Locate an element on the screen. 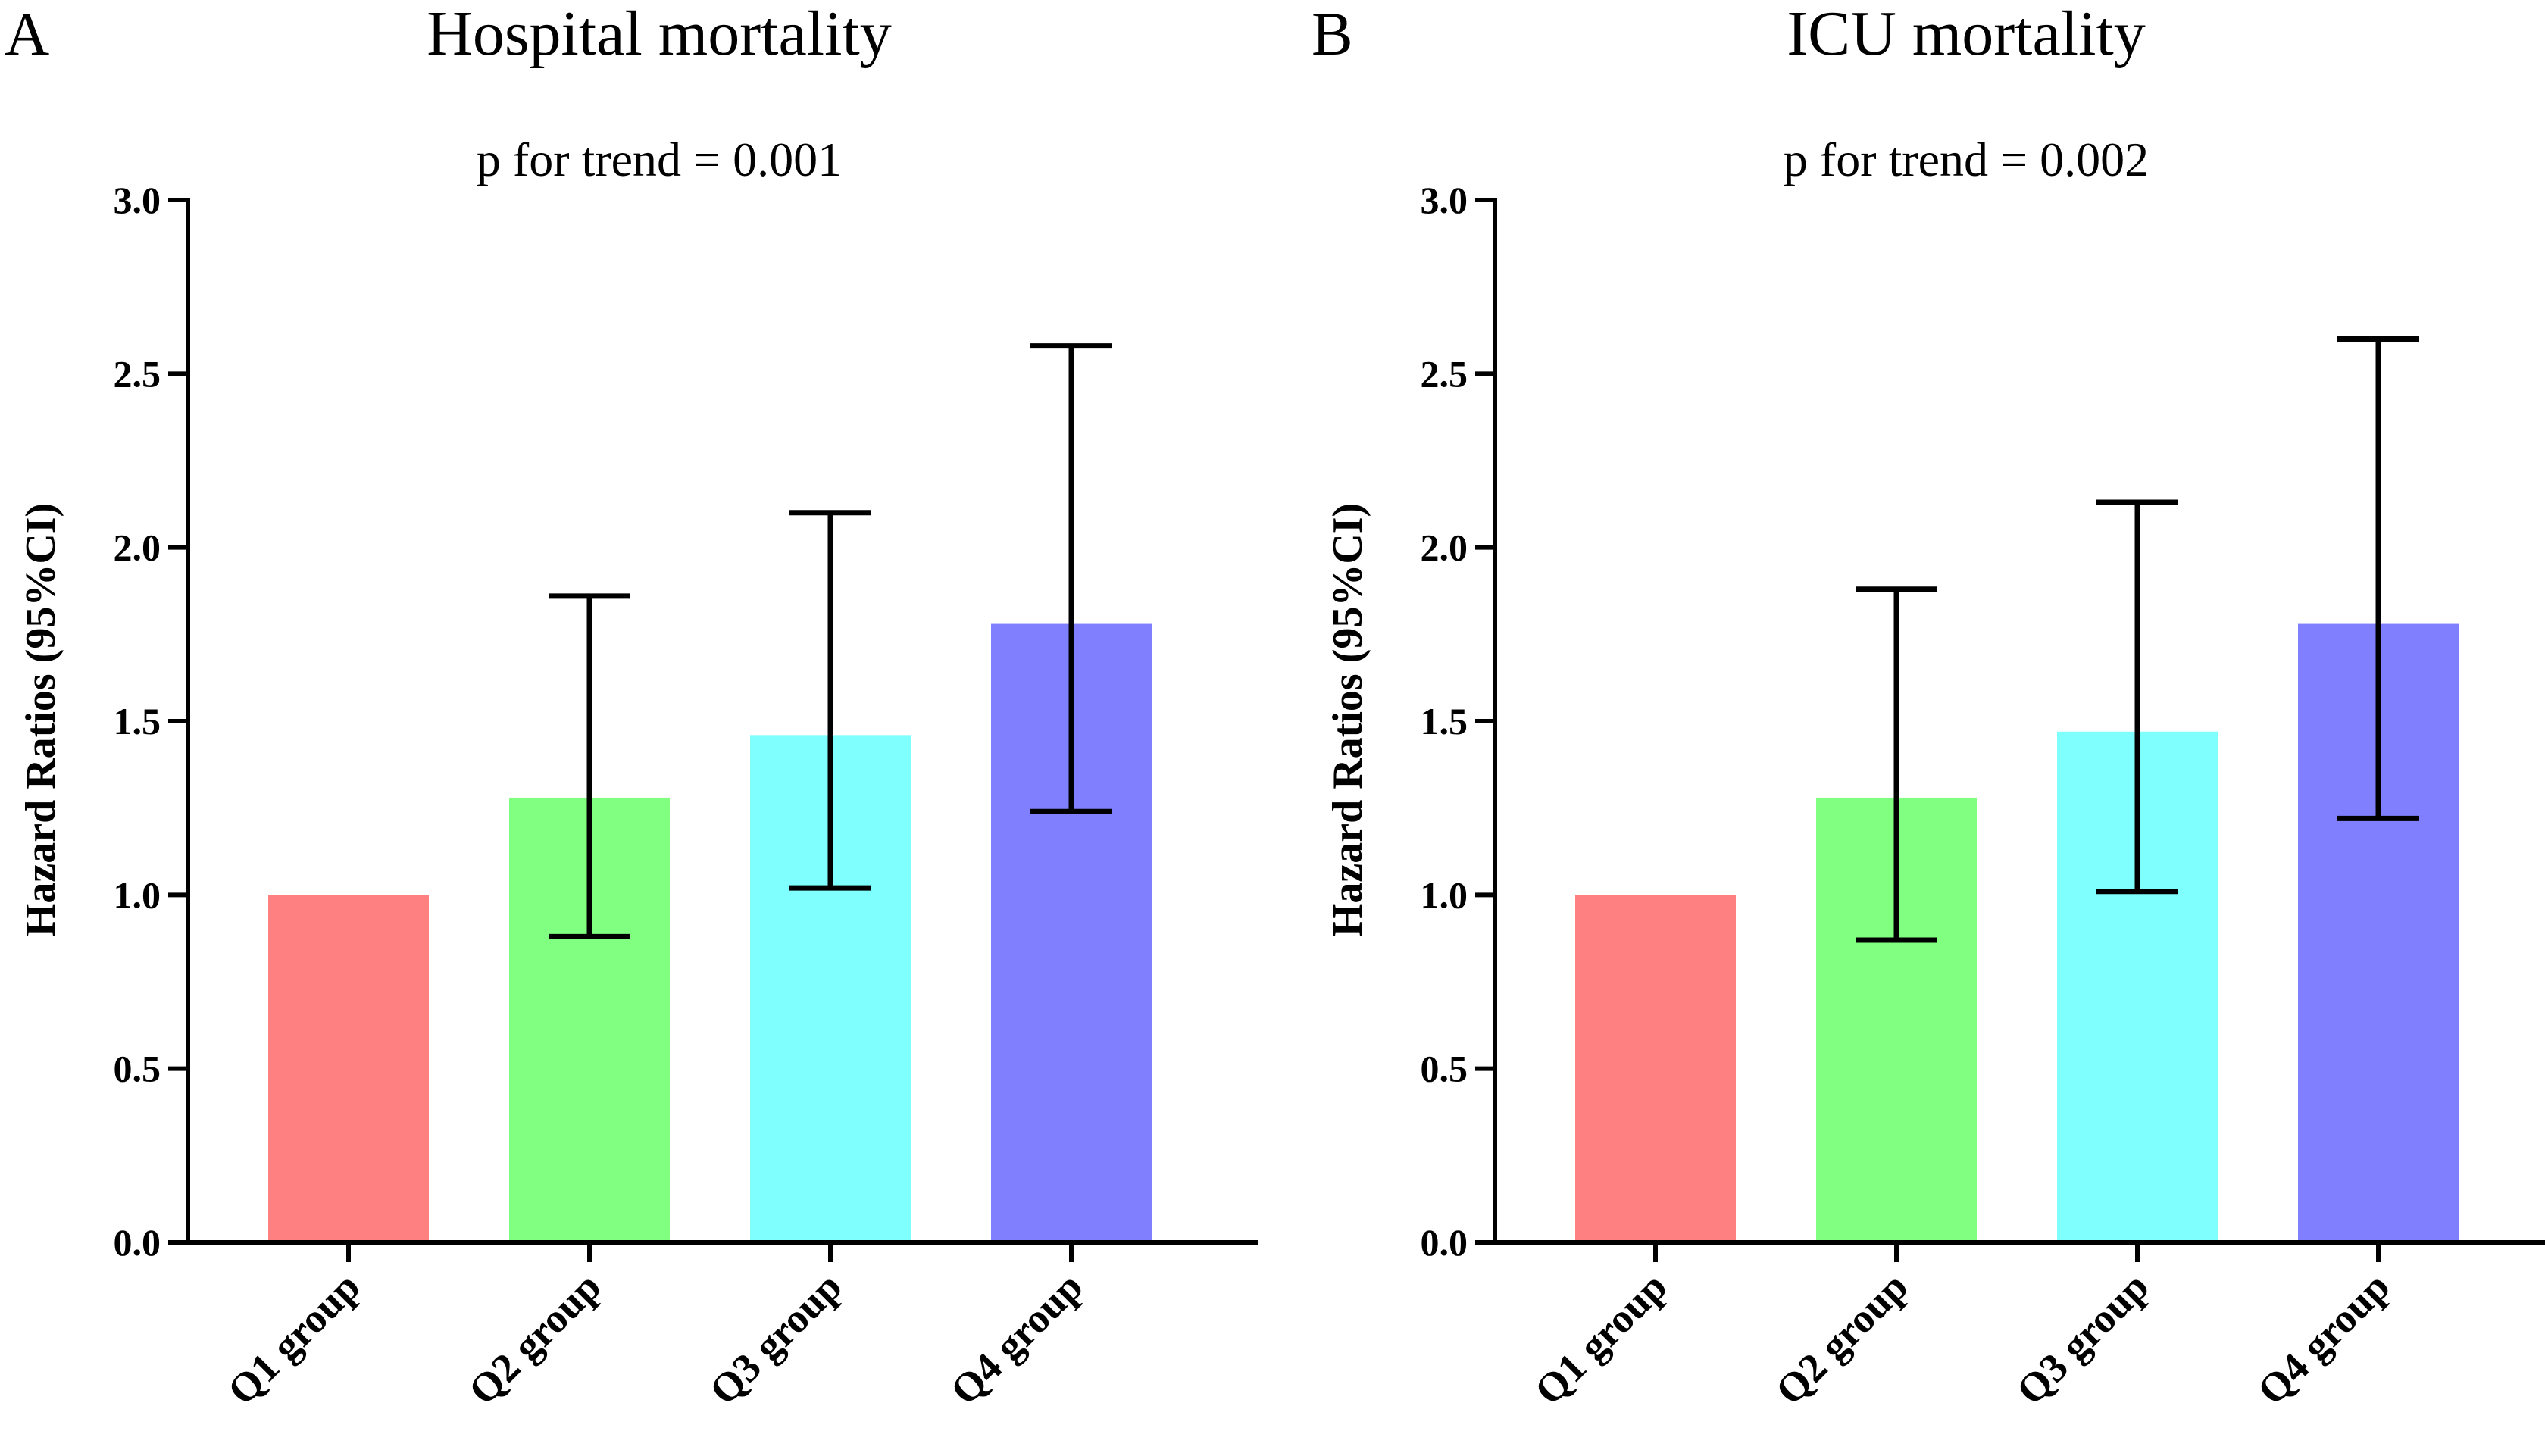 The height and width of the screenshot is (1456, 2545). panel-letter: A is located at coordinates (27, 34).